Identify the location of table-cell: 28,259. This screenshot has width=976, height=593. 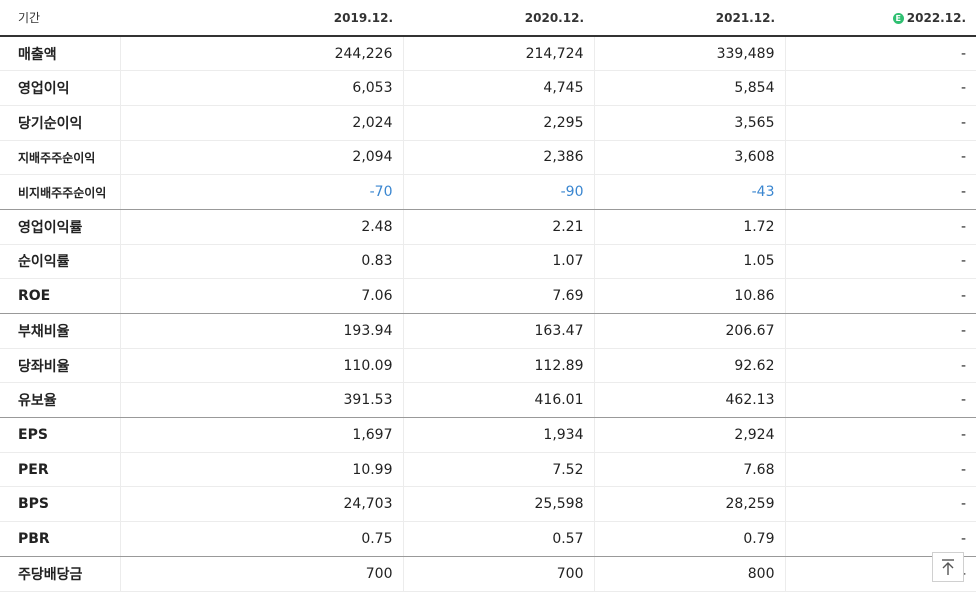
(689, 504).